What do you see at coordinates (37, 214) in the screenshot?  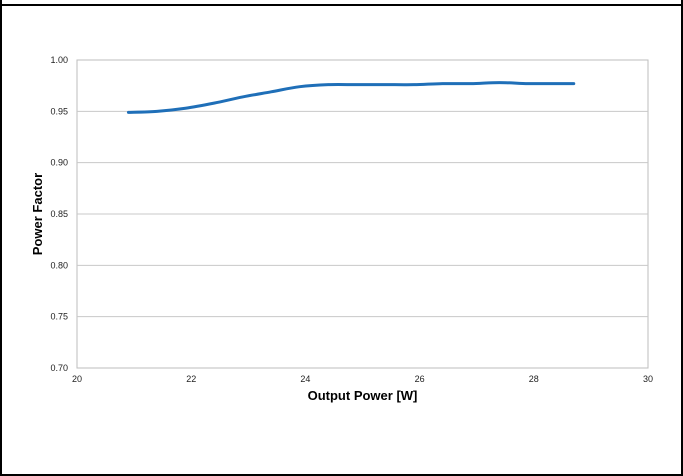 I see `y-axis-title: Power Factor` at bounding box center [37, 214].